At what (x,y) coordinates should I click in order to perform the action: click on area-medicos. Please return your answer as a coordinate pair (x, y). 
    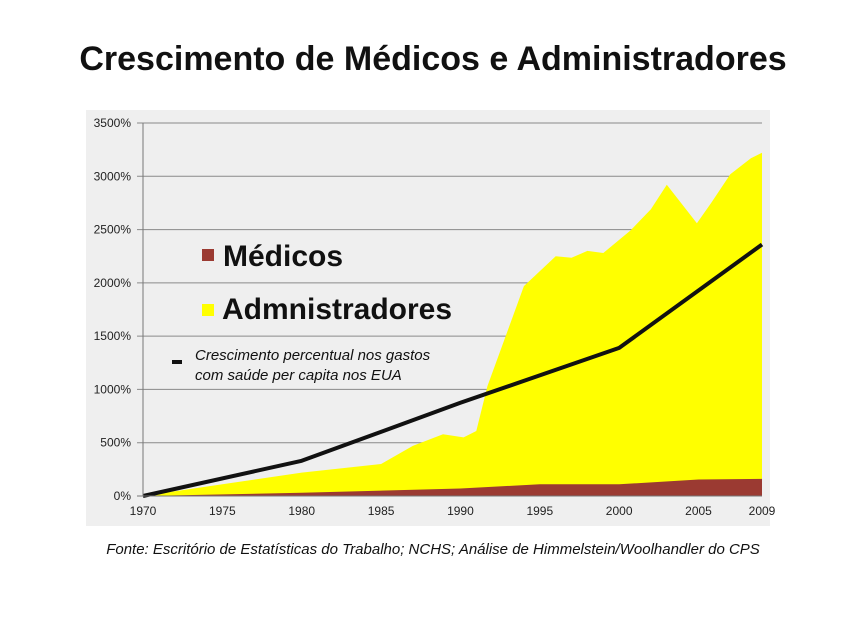
    Looking at the image, I should click on (452, 487).